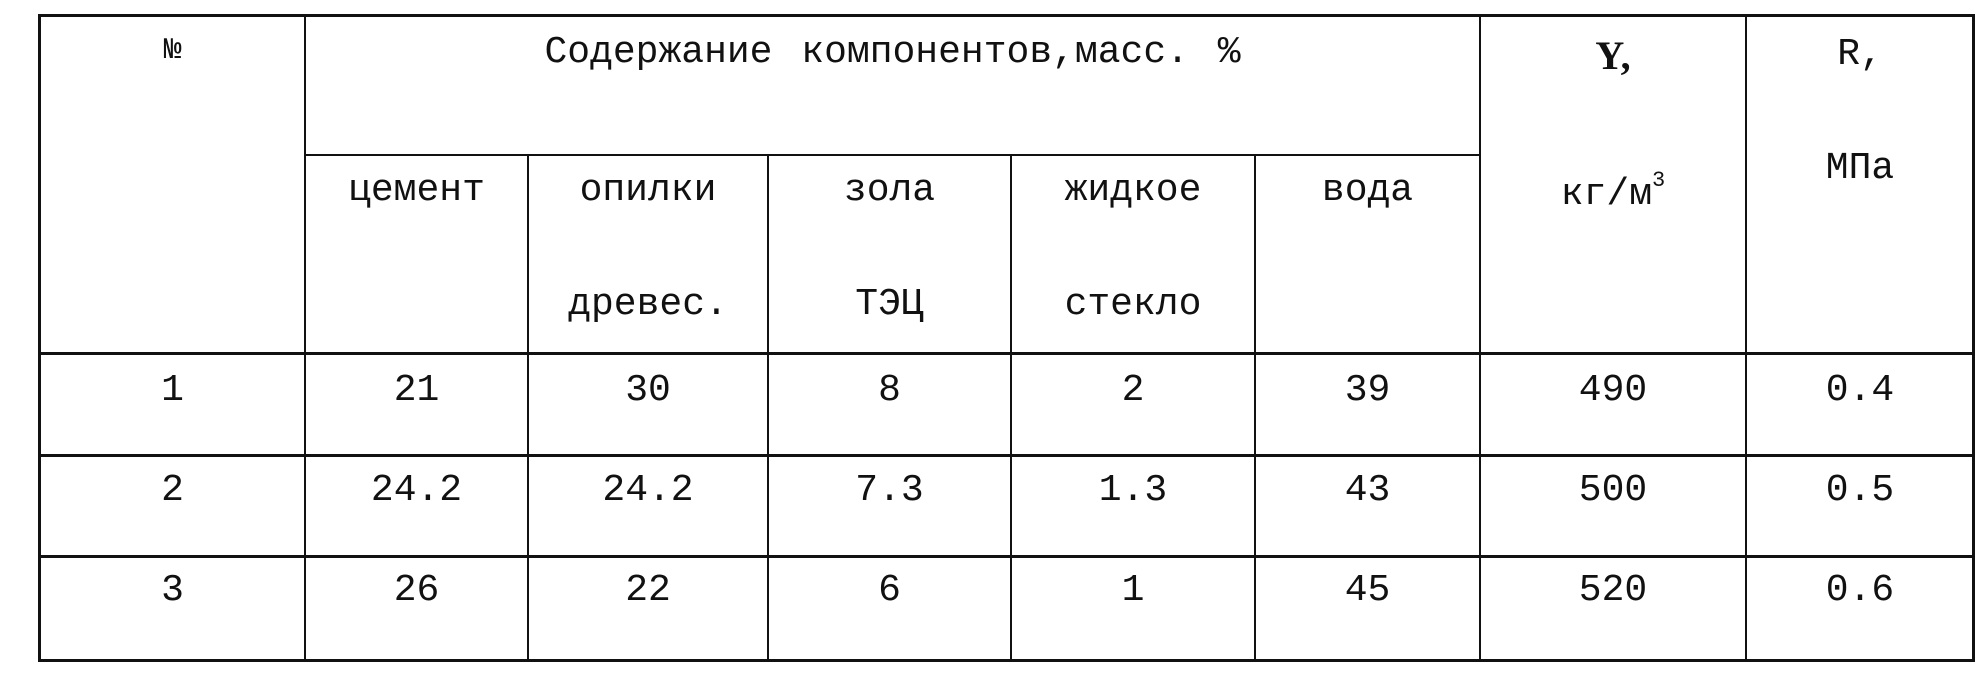 The width and height of the screenshot is (1980, 680). I want to click on table-cell: 0.4, so click(1860, 390).